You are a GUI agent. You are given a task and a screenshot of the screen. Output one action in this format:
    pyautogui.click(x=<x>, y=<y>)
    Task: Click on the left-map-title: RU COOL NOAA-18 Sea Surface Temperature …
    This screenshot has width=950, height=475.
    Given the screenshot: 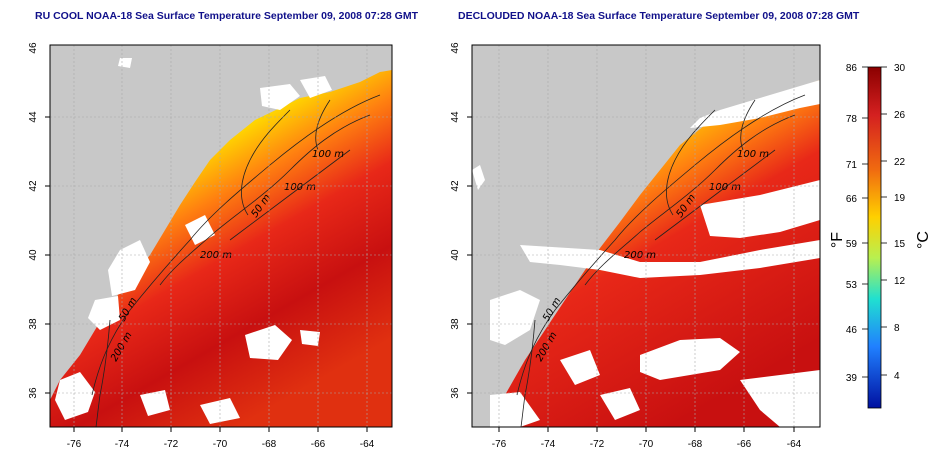 What is the action you would take?
    pyautogui.click(x=227, y=16)
    